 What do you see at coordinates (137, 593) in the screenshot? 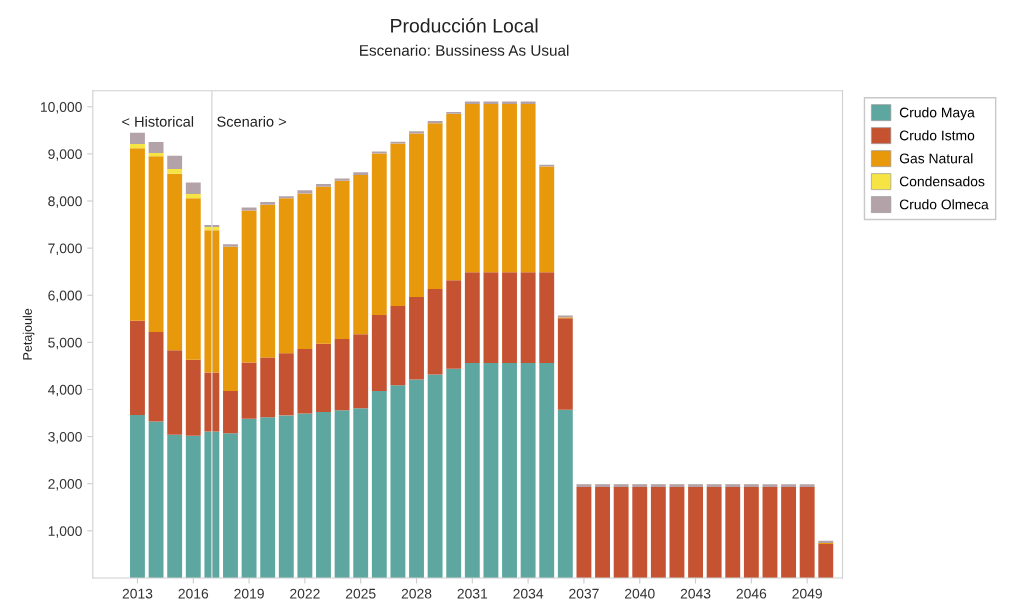
I see `x-tick-label: 2013` at bounding box center [137, 593].